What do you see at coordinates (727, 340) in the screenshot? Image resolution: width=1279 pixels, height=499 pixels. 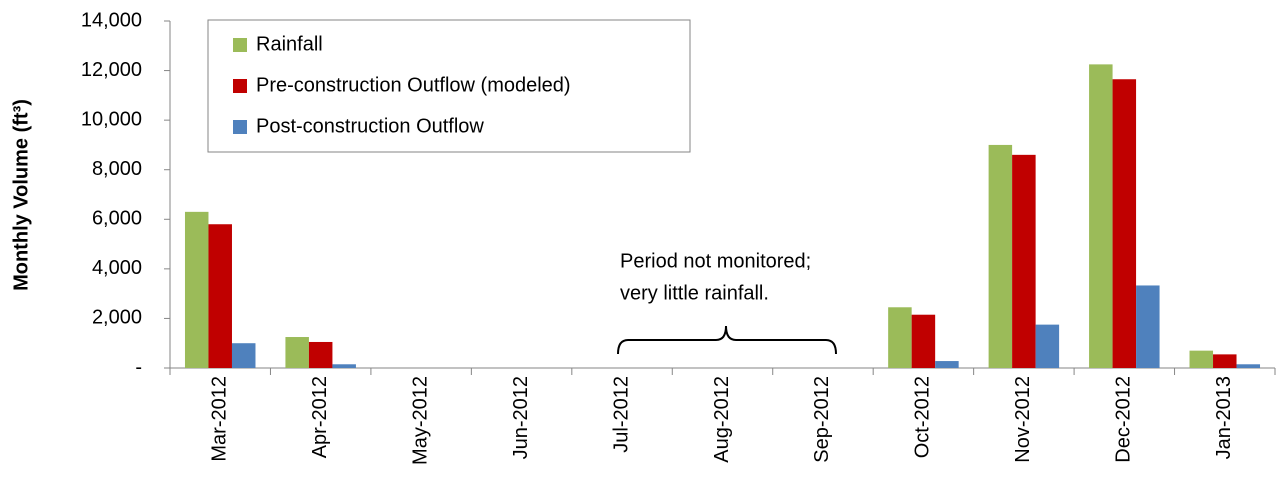 I see `brace` at bounding box center [727, 340].